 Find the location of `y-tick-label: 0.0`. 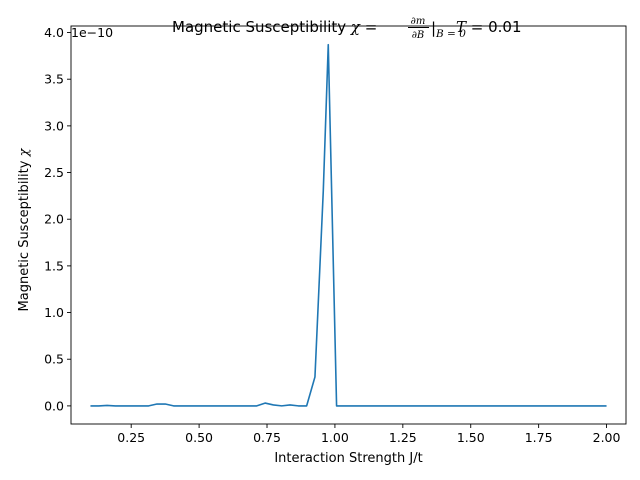

y-tick-label: 0.0 is located at coordinates (54, 405).